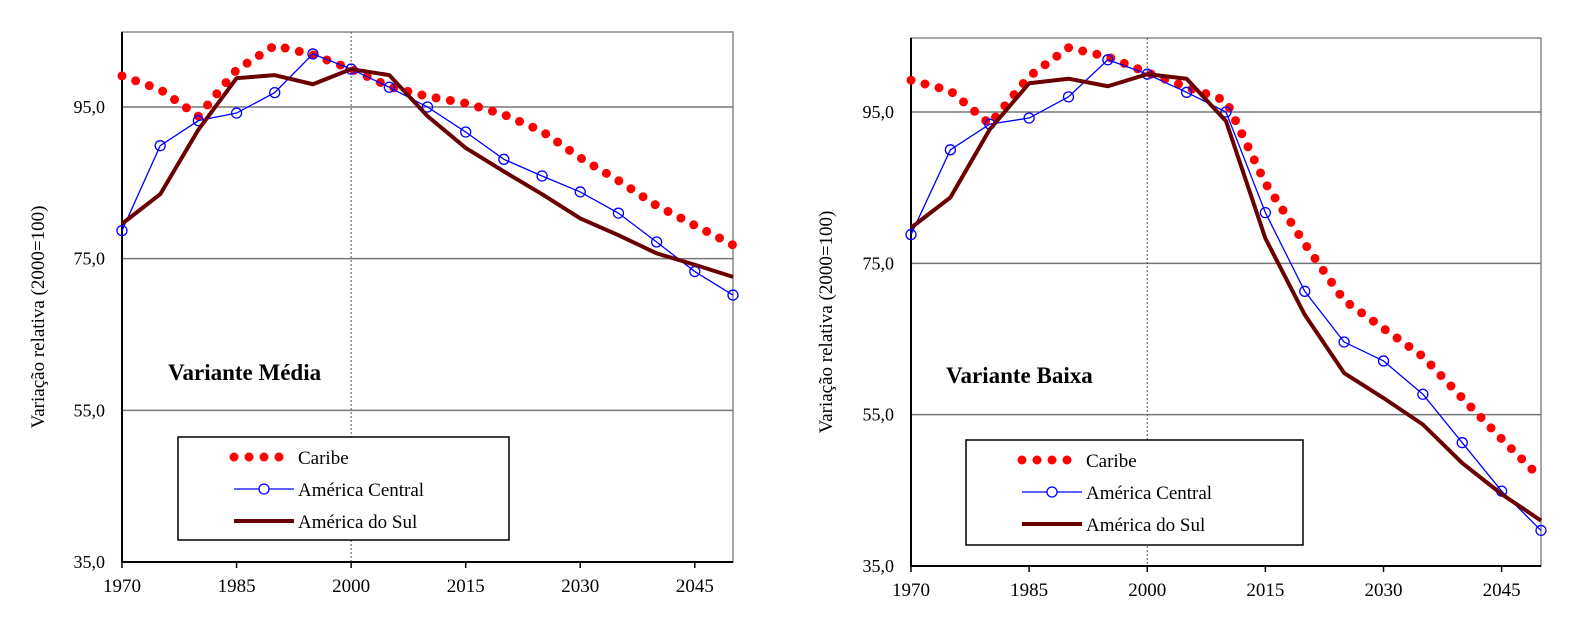 The height and width of the screenshot is (630, 1578). I want to click on america-do-sul-line, so click(427, 173).